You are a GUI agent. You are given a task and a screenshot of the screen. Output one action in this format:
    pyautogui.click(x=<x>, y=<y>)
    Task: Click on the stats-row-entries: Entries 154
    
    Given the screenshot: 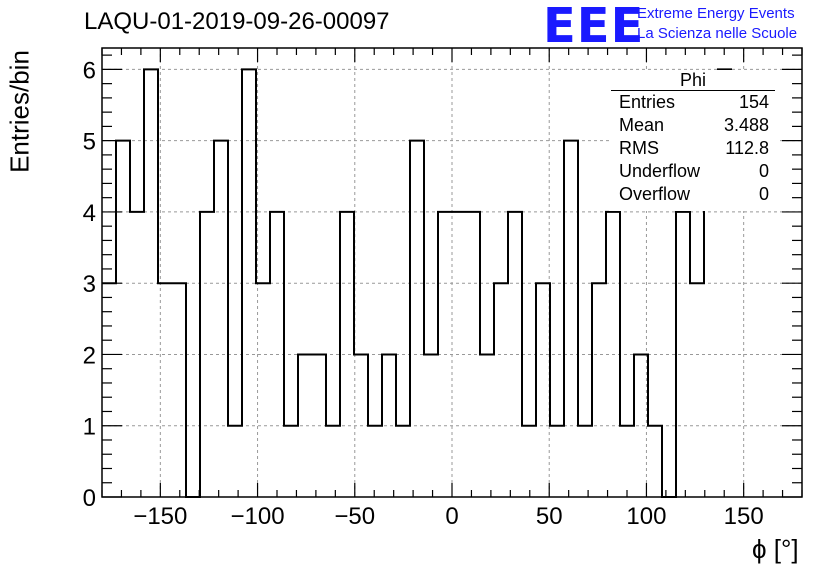 What is the action you would take?
    pyautogui.click(x=693, y=102)
    